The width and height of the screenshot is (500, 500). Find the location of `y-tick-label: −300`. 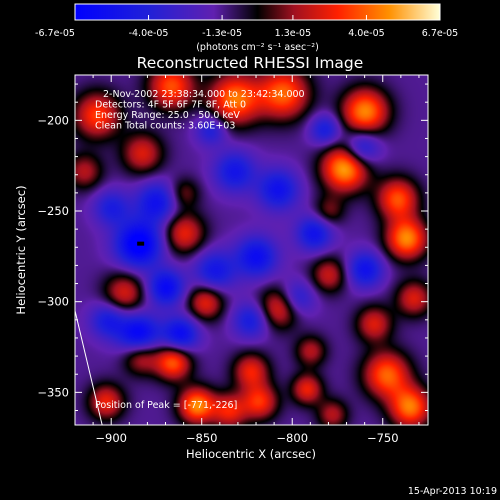

y-tick-label: −300 is located at coordinates (53, 302).